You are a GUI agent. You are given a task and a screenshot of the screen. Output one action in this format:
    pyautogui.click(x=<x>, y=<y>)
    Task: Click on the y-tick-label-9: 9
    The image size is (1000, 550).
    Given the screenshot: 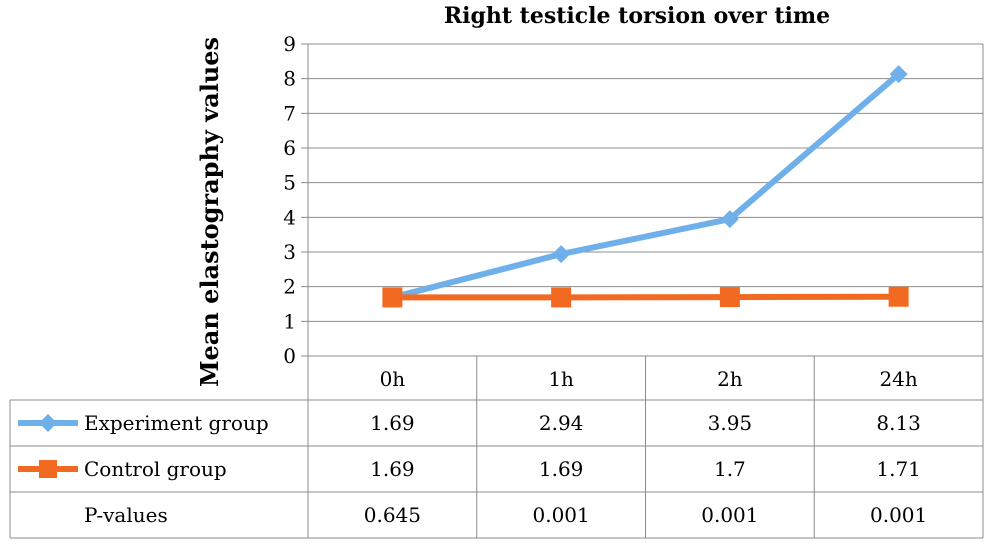 What is the action you would take?
    pyautogui.click(x=289, y=44)
    